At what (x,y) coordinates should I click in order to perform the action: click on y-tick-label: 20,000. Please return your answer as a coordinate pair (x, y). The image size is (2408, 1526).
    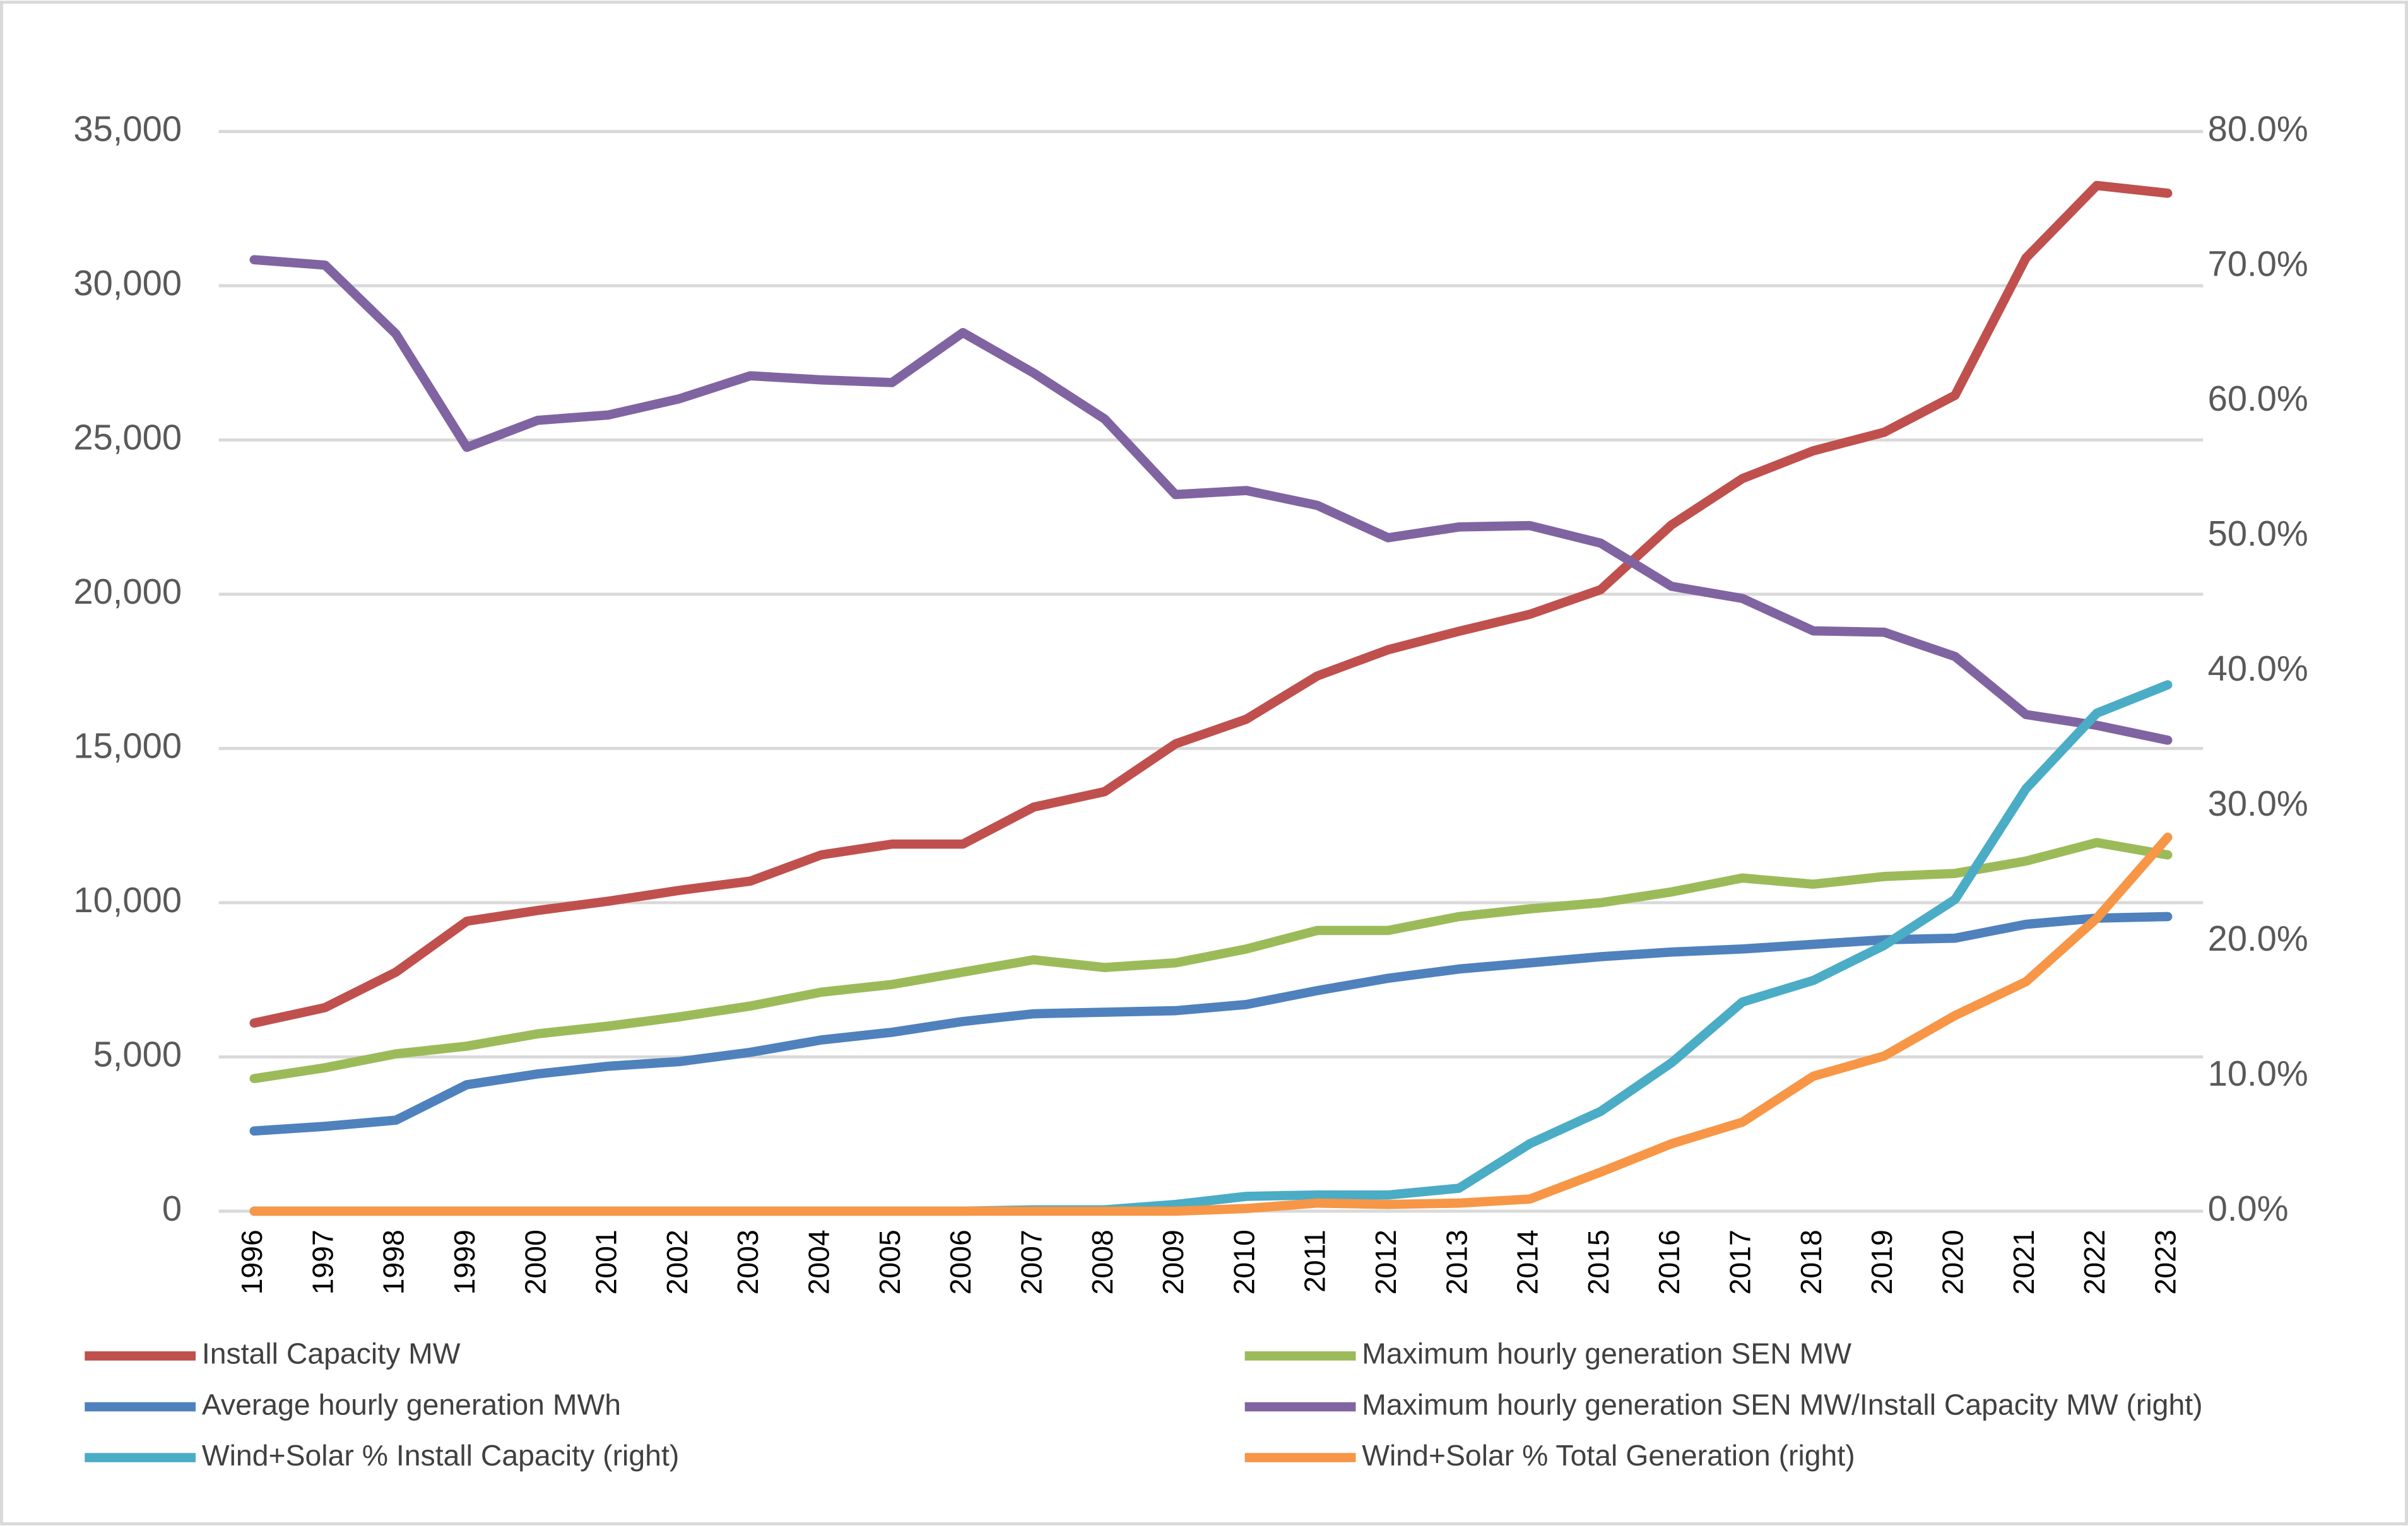
    Looking at the image, I should click on (128, 591).